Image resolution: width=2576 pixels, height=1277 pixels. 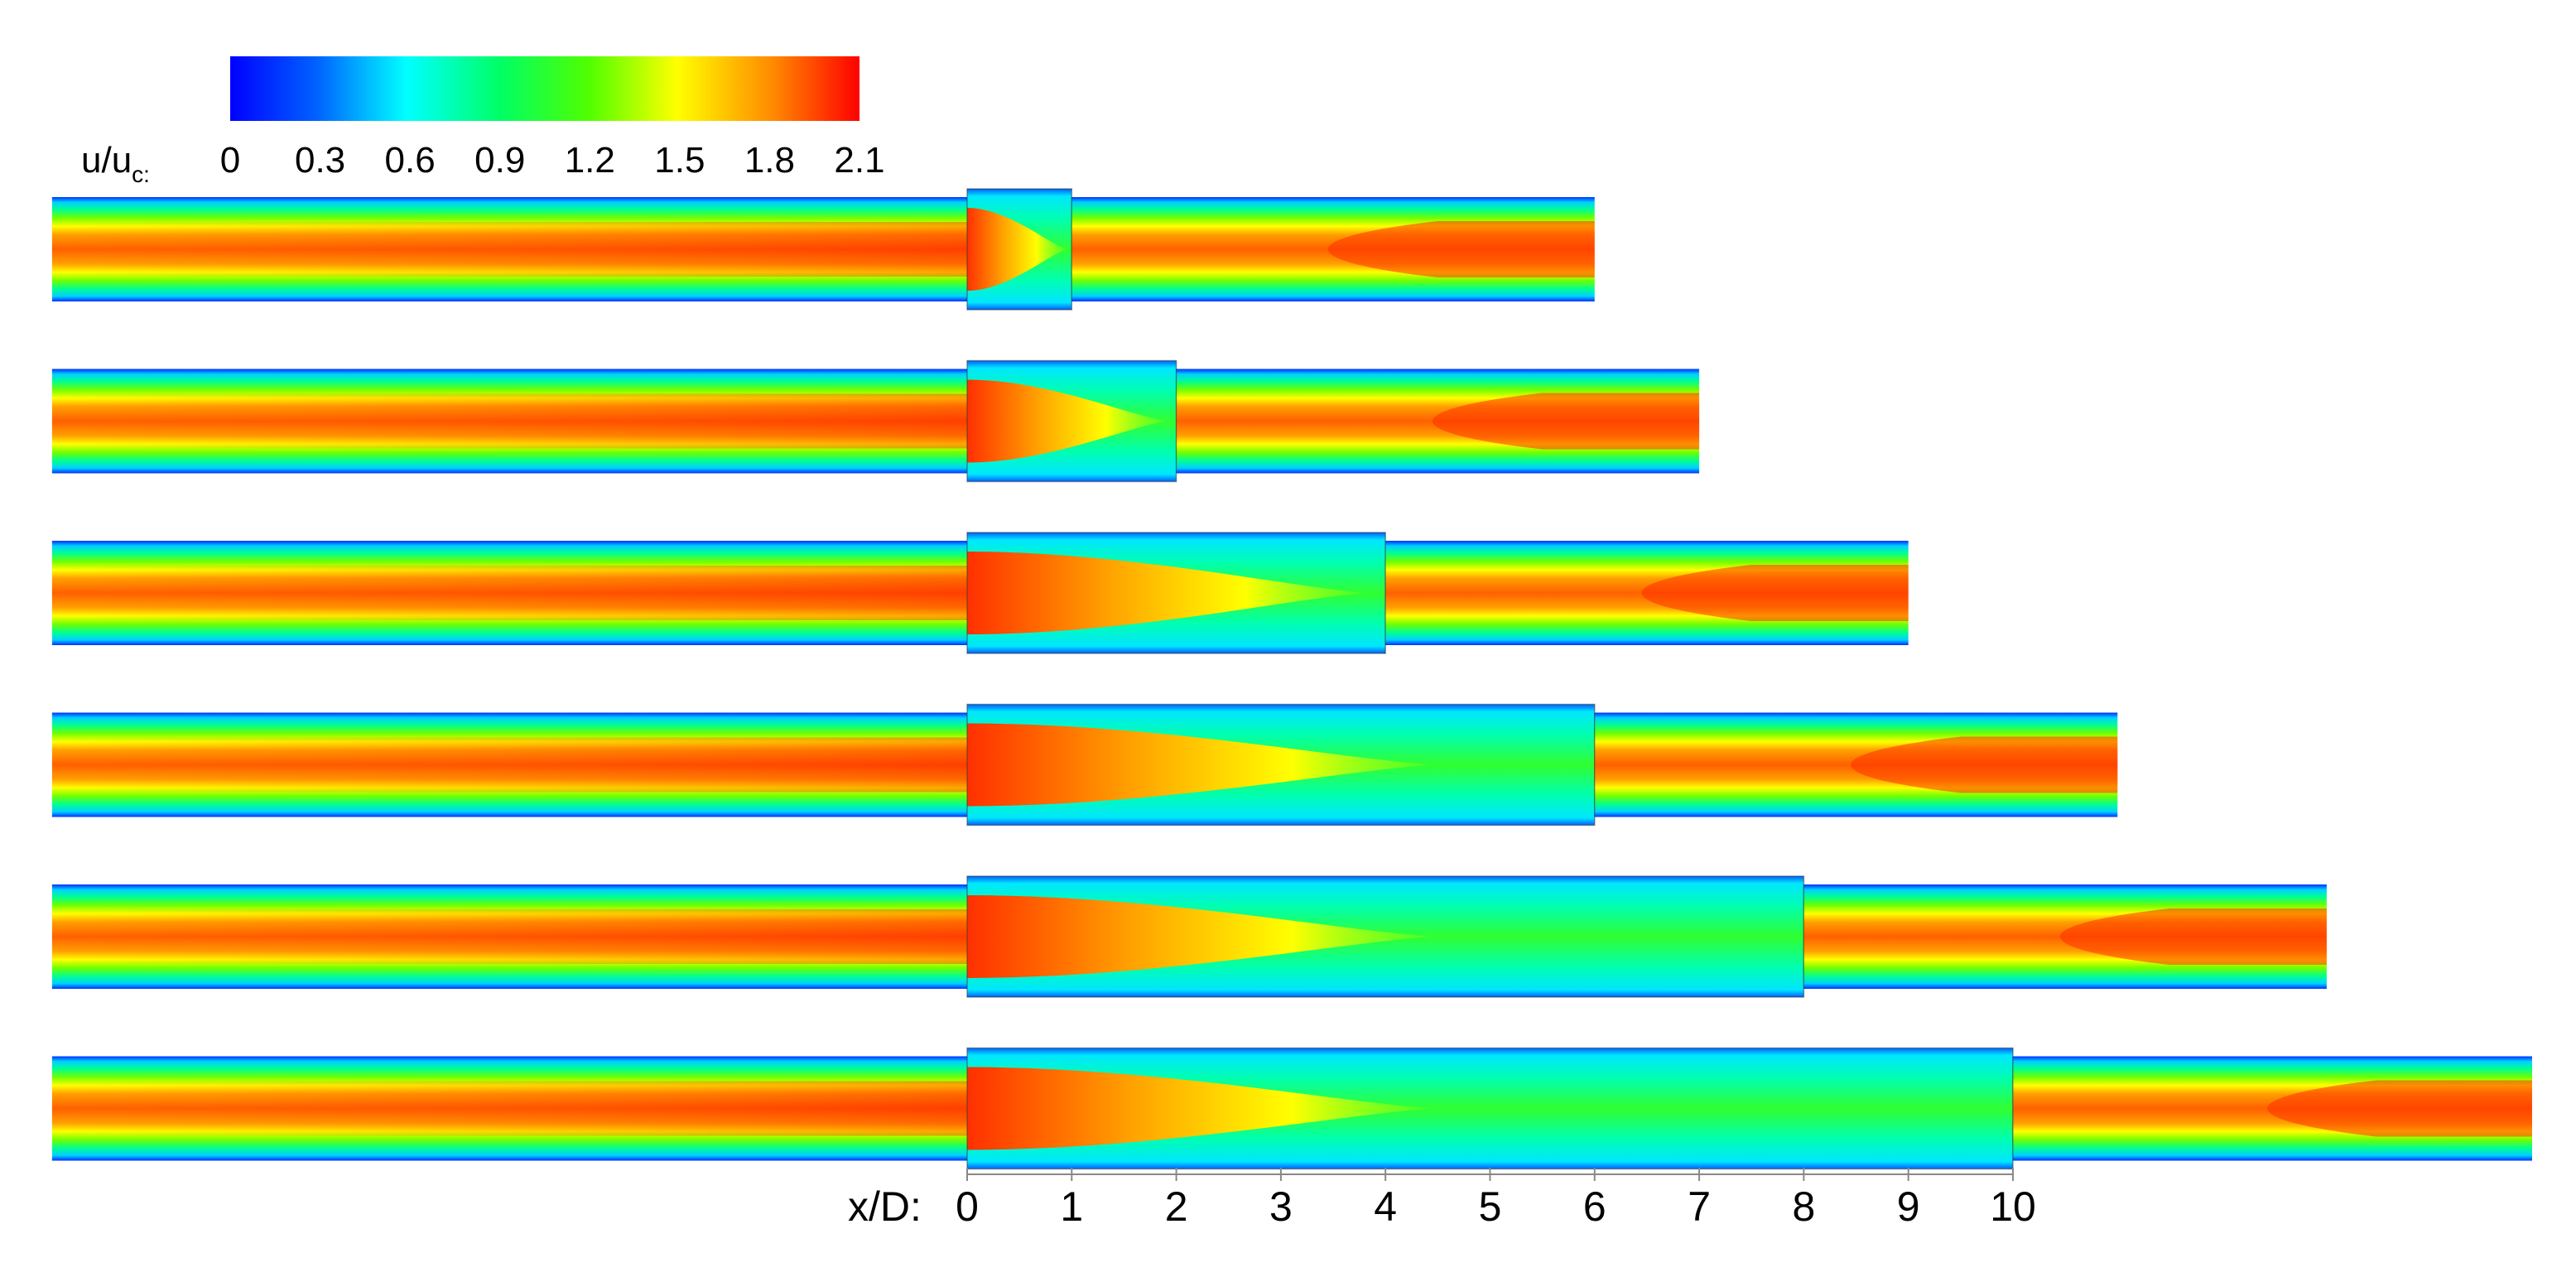 I want to click on colorbar-tick-label: 1.2, so click(x=590, y=160).